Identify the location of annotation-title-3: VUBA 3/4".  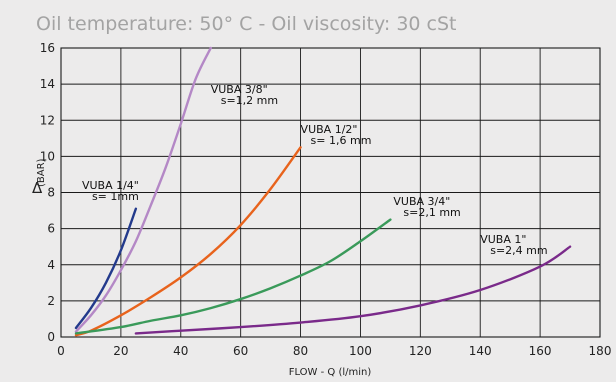
(421, 201).